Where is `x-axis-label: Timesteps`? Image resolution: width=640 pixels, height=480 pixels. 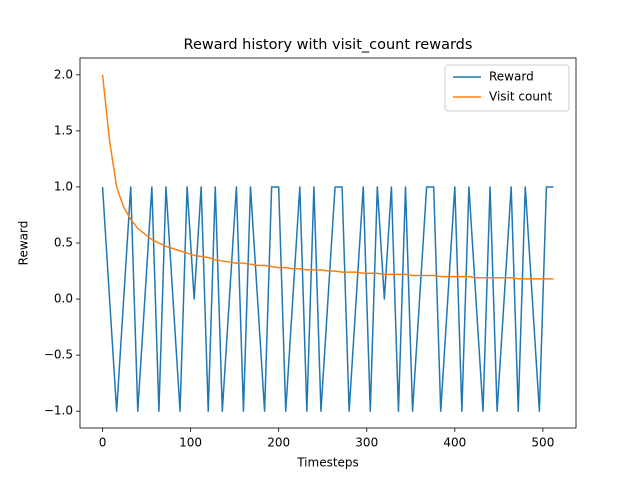 x-axis-label: Timesteps is located at coordinates (327, 463).